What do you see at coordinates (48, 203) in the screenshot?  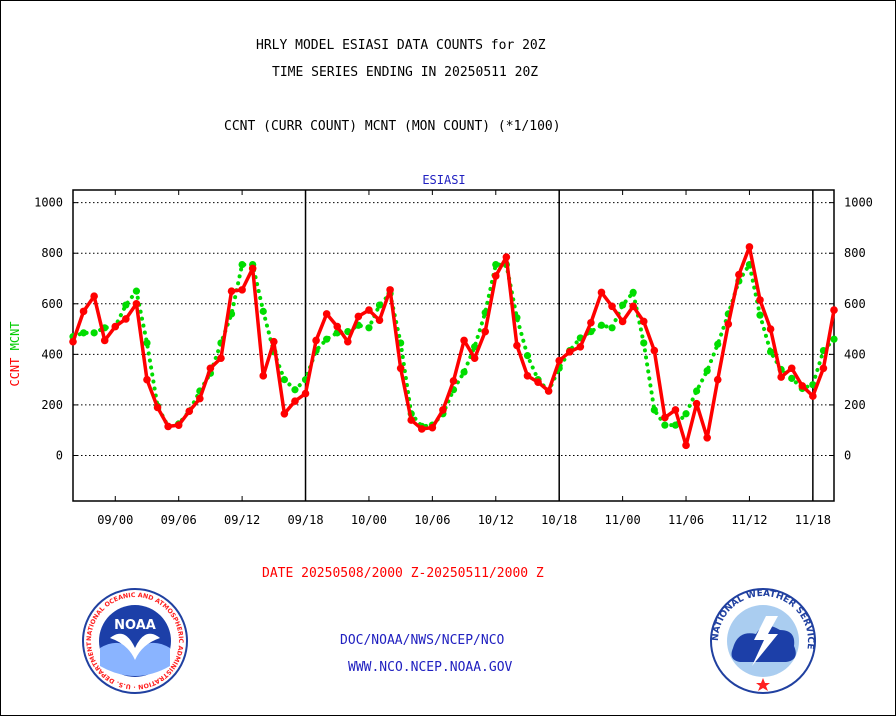 I see `y-tick-label-left: 1000` at bounding box center [48, 203].